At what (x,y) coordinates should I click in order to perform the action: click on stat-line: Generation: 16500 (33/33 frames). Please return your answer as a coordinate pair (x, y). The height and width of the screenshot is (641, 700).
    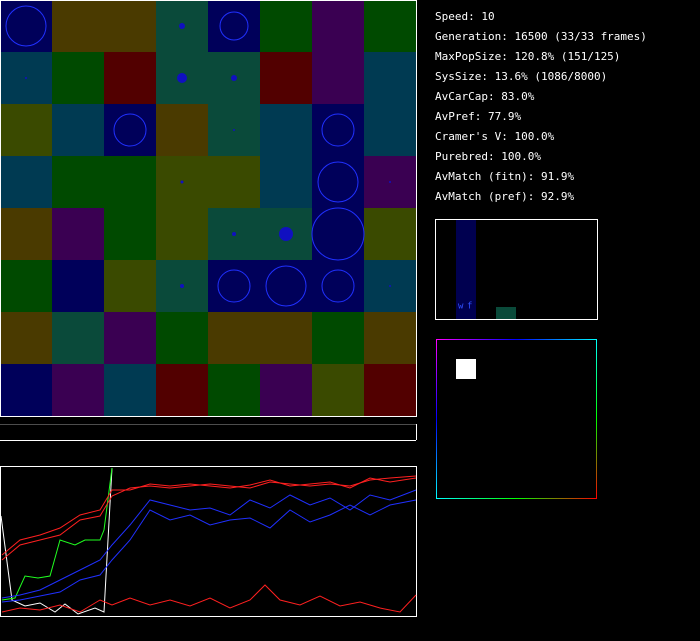
    Looking at the image, I should click on (541, 36).